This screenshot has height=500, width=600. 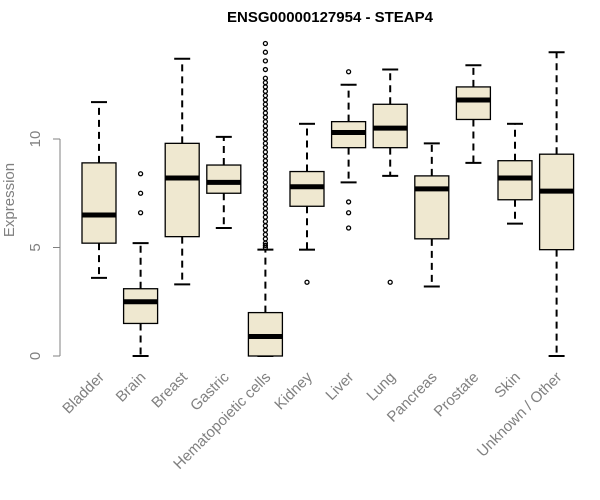 I want to click on y-axis-label: Expression, so click(x=9, y=200).